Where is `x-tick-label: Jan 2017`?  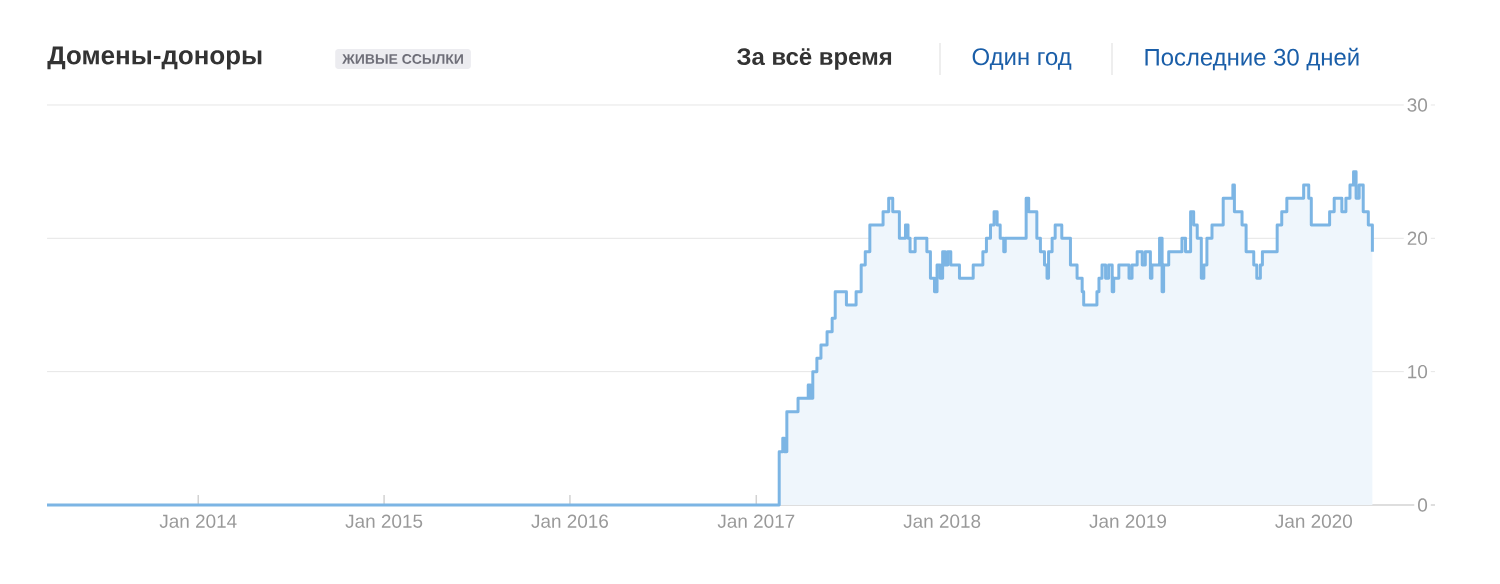
x-tick-label: Jan 2017 is located at coordinates (756, 521).